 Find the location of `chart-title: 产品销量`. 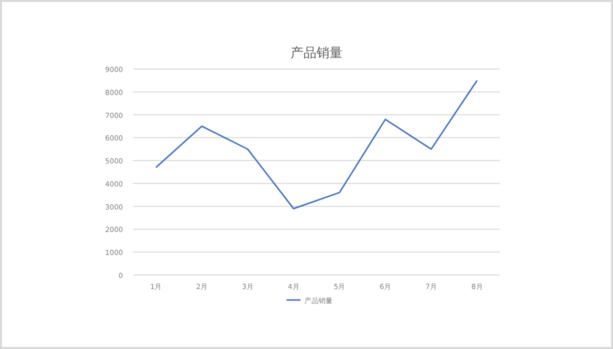

chart-title: 产品销量 is located at coordinates (316, 53).